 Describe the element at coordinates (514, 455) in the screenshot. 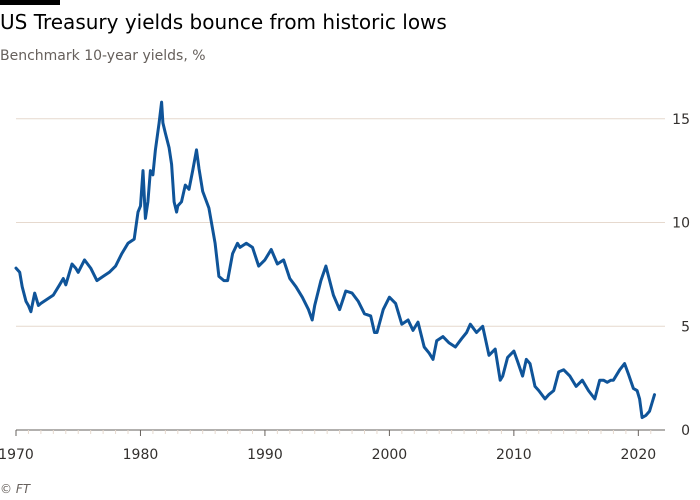

I see `x-tick-label: 2010` at that location.